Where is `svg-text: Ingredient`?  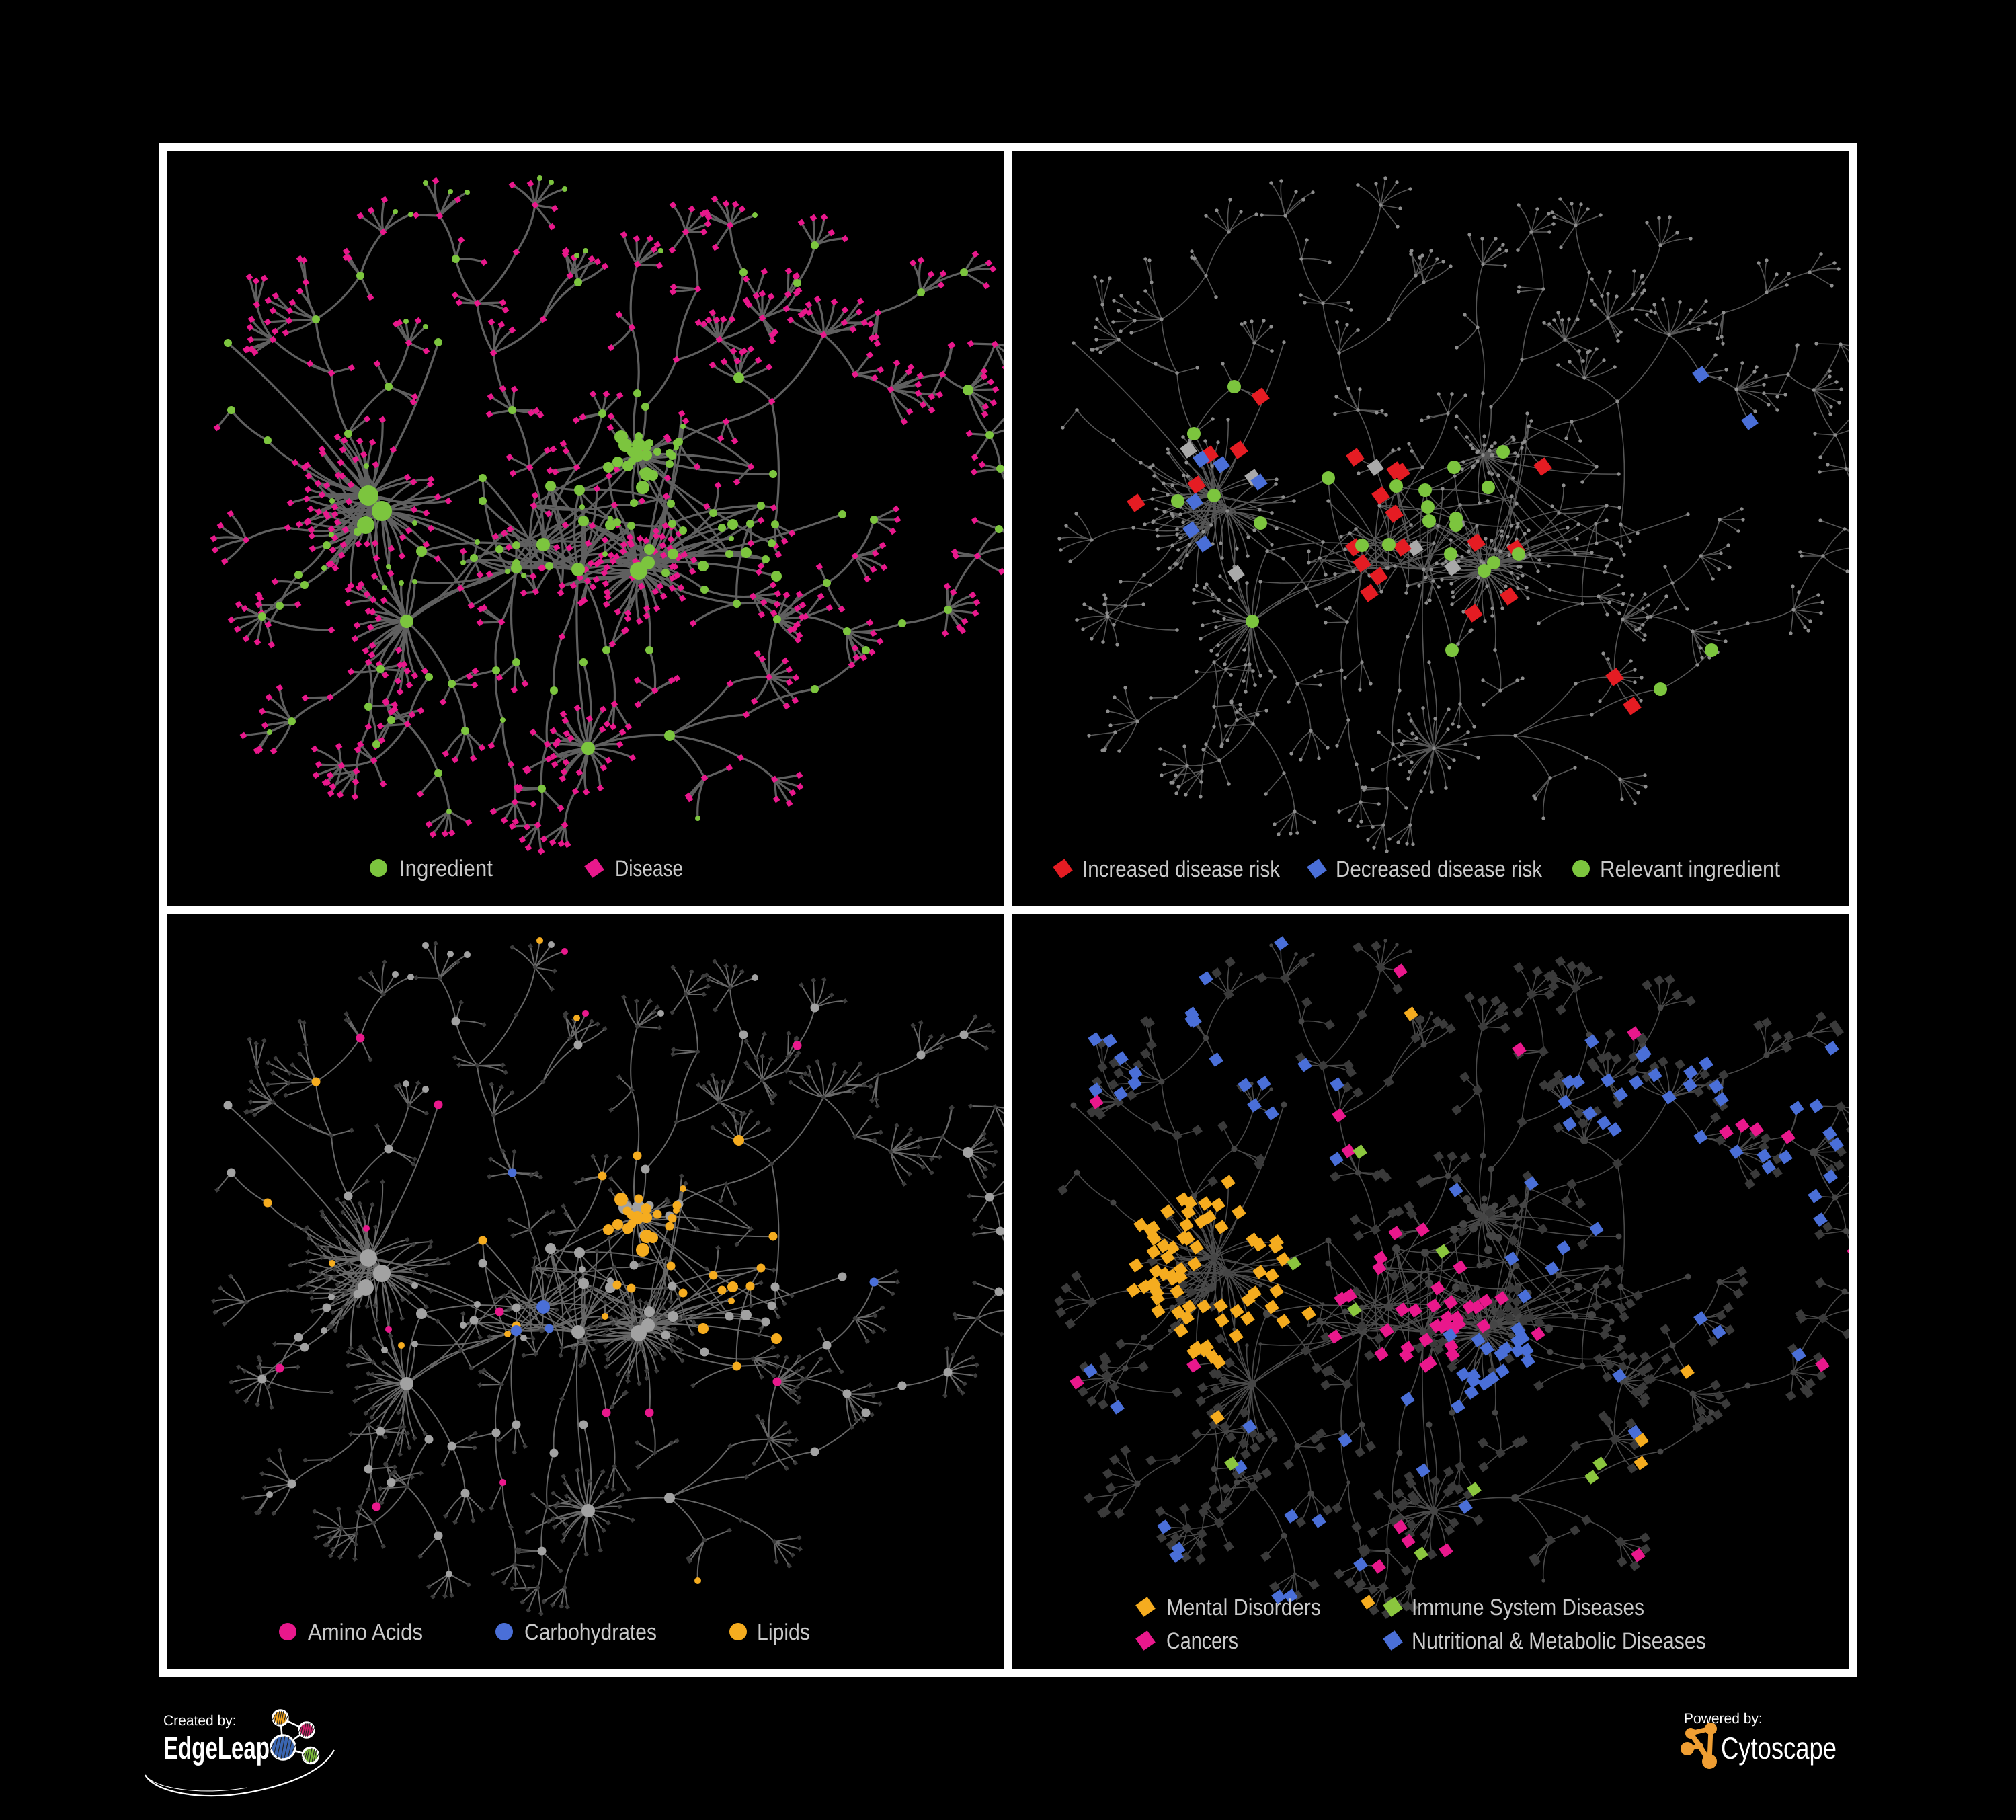 svg-text: Ingredient is located at coordinates (446, 868).